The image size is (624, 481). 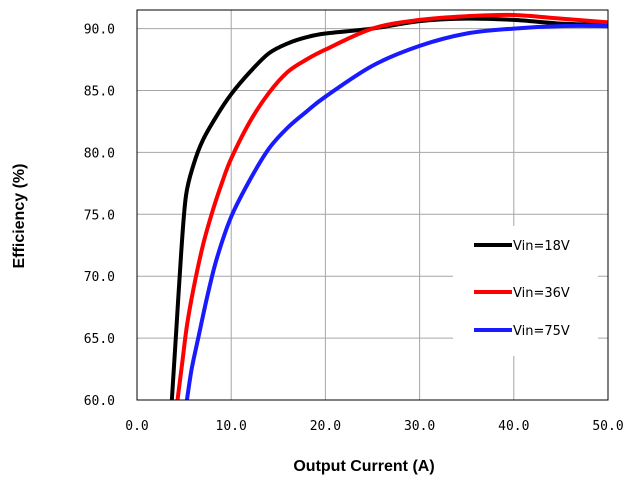 What do you see at coordinates (541, 246) in the screenshot?
I see `legend-label: Vin=18V` at bounding box center [541, 246].